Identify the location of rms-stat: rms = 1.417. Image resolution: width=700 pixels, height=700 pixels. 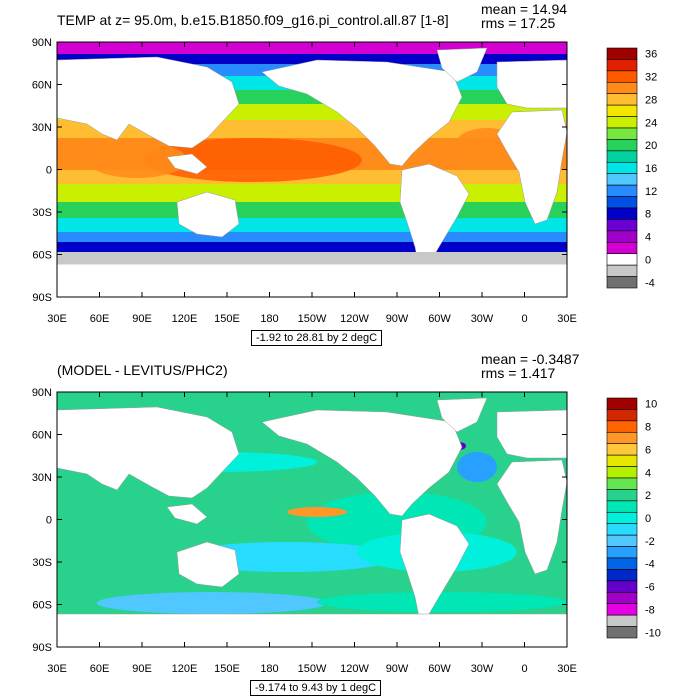
(518, 373).